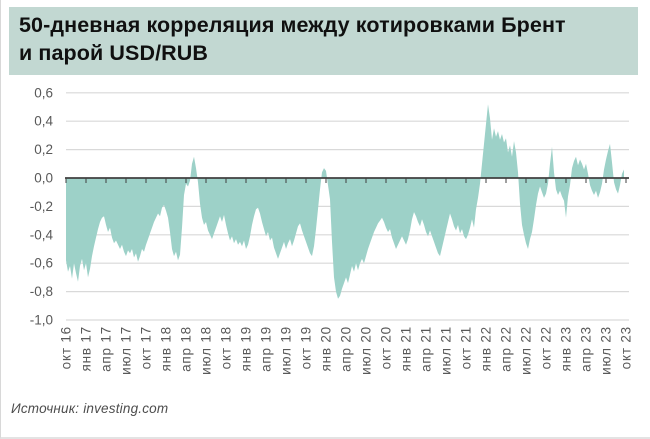 The image size is (650, 439). What do you see at coordinates (606, 350) in the screenshot?
I see `x-axis-label: июл 23` at bounding box center [606, 350].